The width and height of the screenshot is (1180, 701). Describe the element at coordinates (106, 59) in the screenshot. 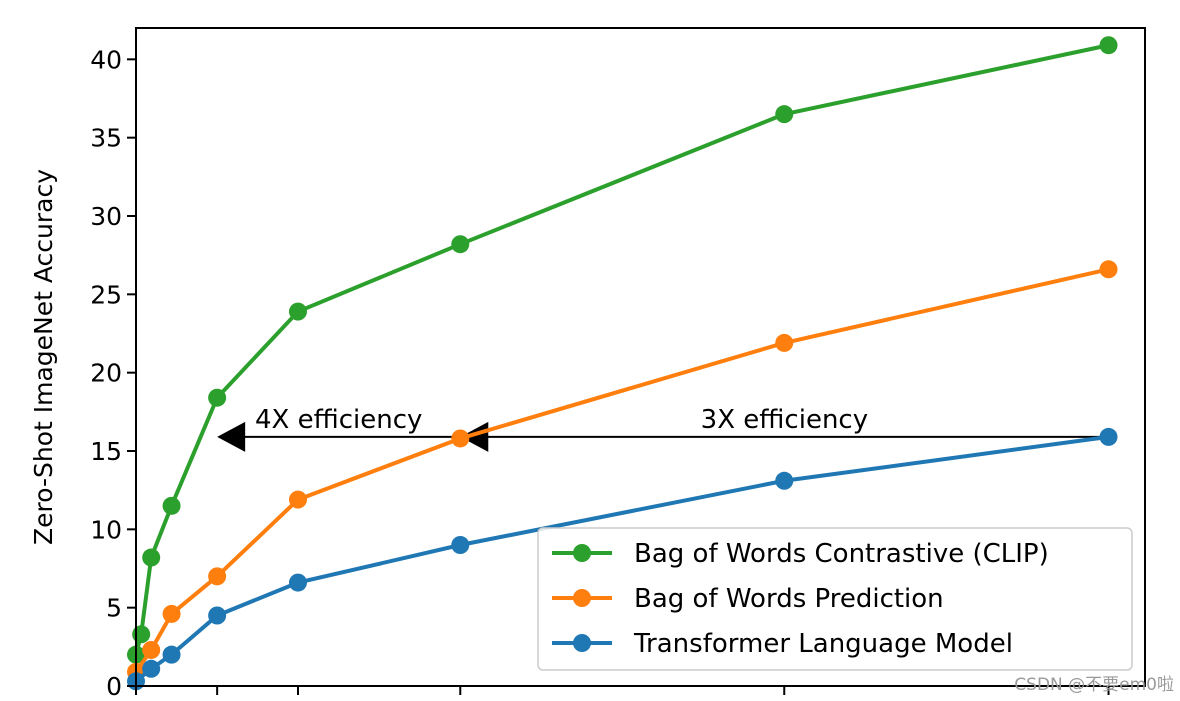

I see `y-tick-label: 40` at that location.